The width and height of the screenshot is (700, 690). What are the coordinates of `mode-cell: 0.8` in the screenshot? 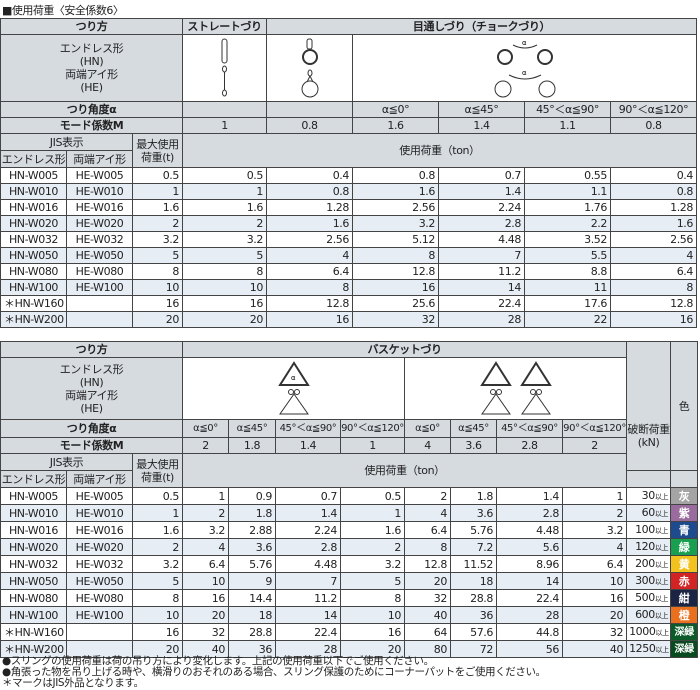 It's located at (309, 125).